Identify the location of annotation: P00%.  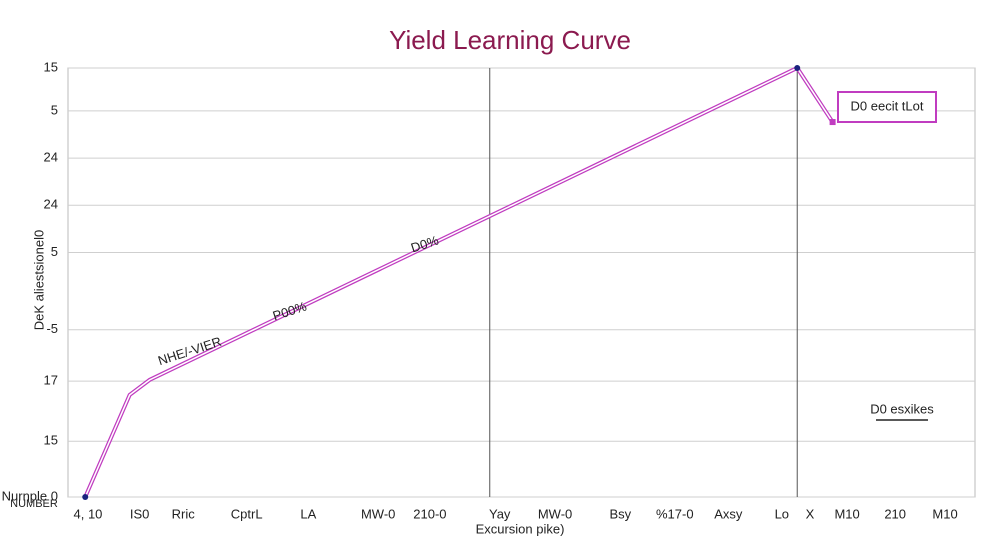
(290, 310).